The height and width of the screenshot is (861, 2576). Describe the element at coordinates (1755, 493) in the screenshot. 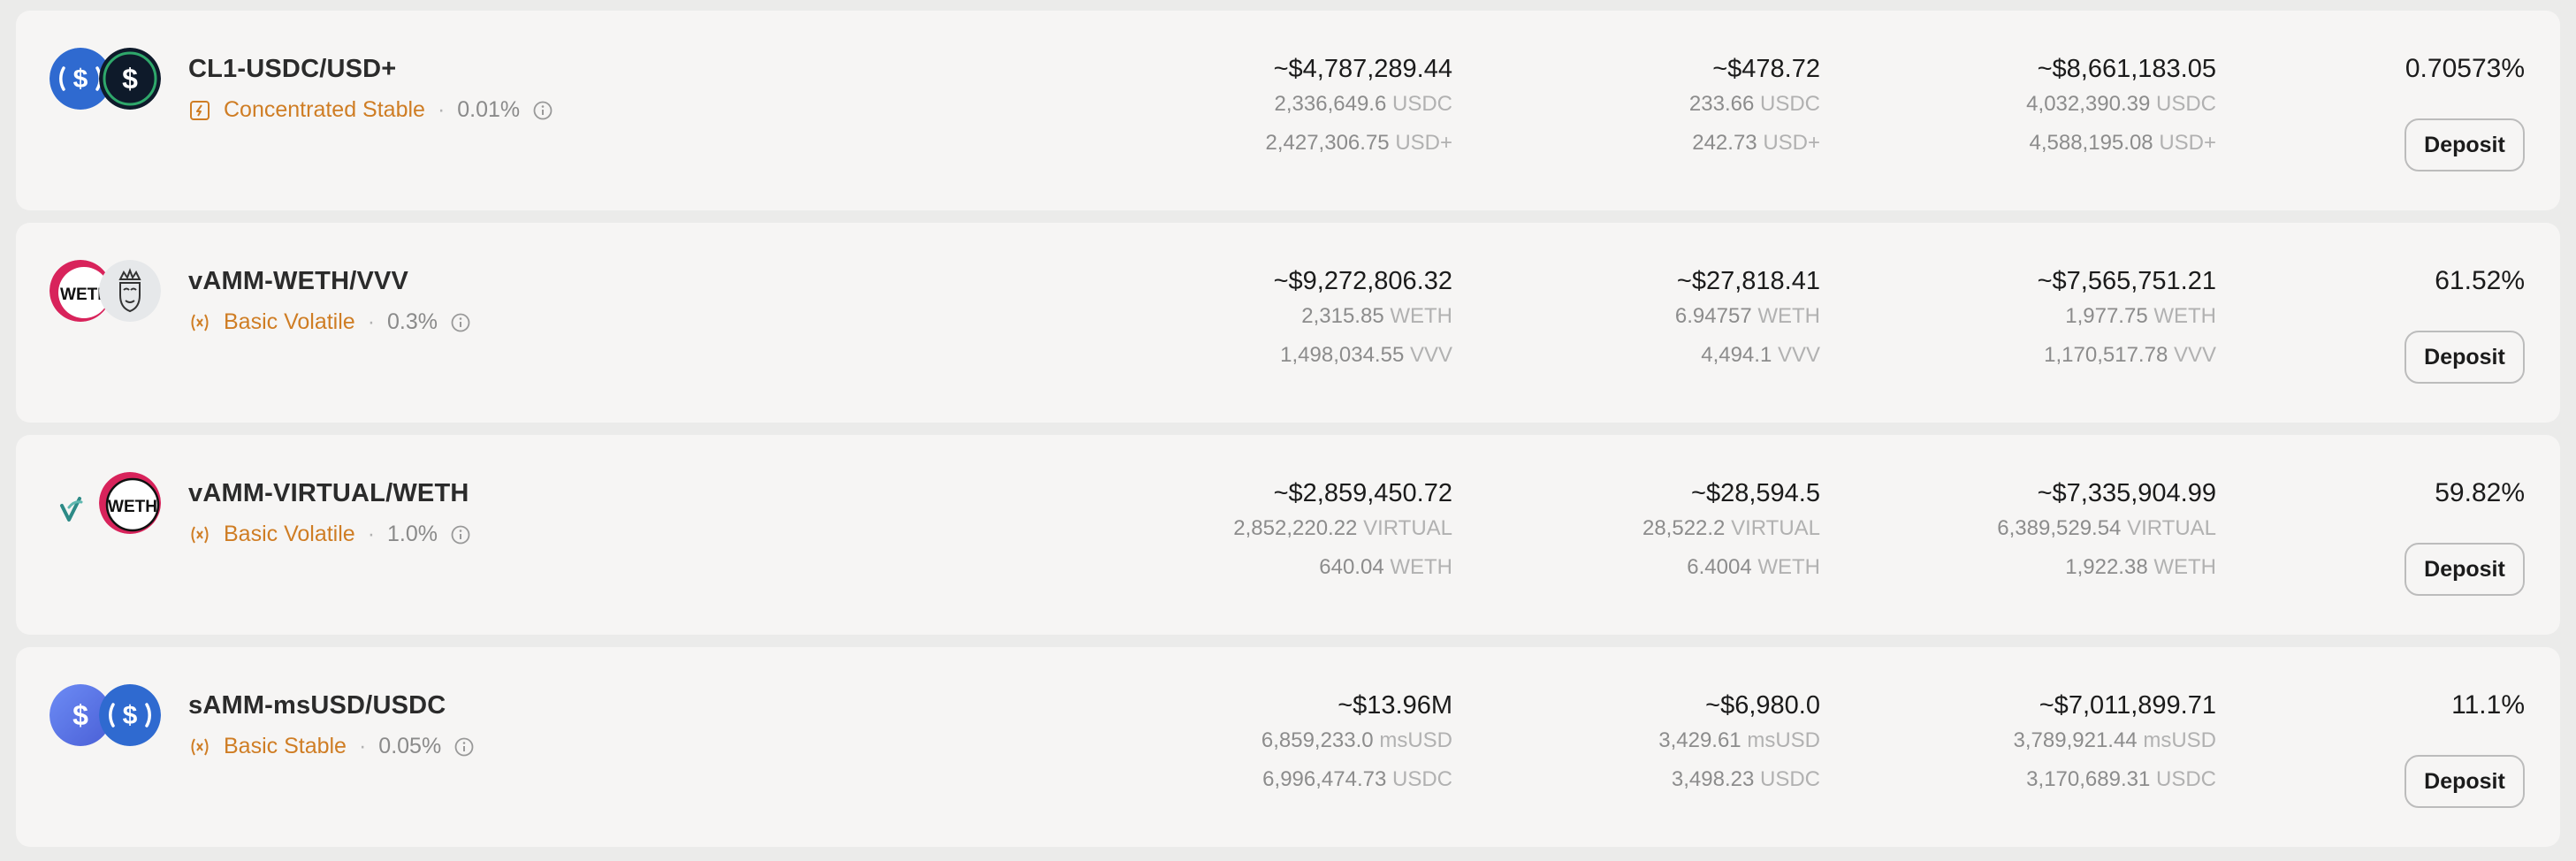

I see `fees-usd: ~$28,594.5` at that location.